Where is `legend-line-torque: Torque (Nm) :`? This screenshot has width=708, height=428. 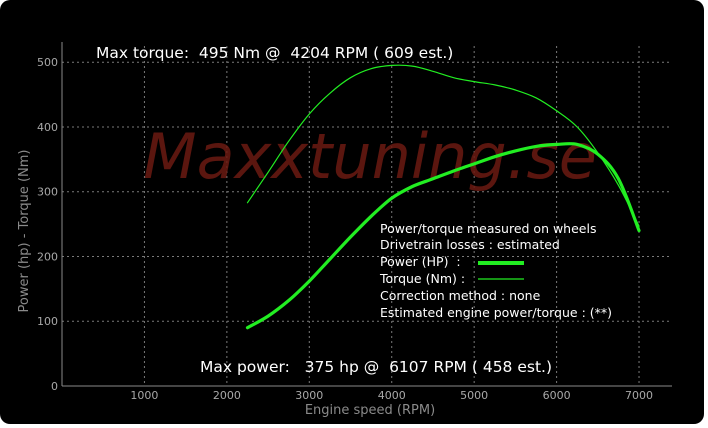 legend-line-torque: Torque (Nm) : is located at coordinates (422, 278).